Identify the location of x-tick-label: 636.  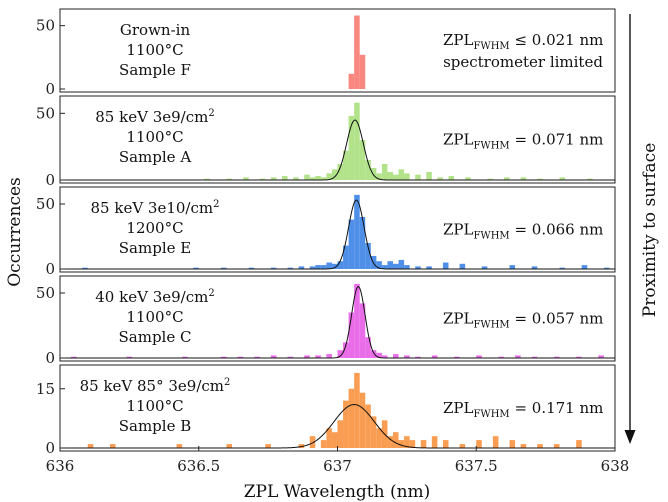
(60, 466).